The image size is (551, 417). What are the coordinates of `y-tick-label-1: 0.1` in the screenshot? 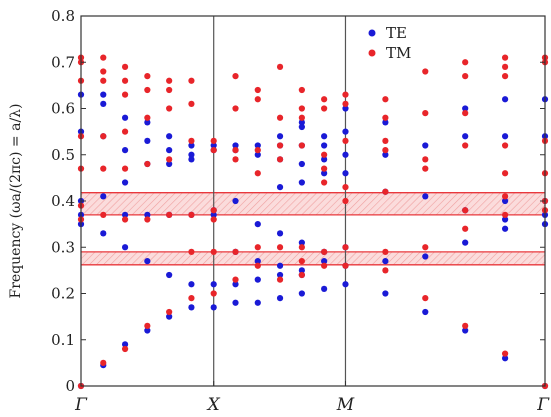 It's located at (63, 340).